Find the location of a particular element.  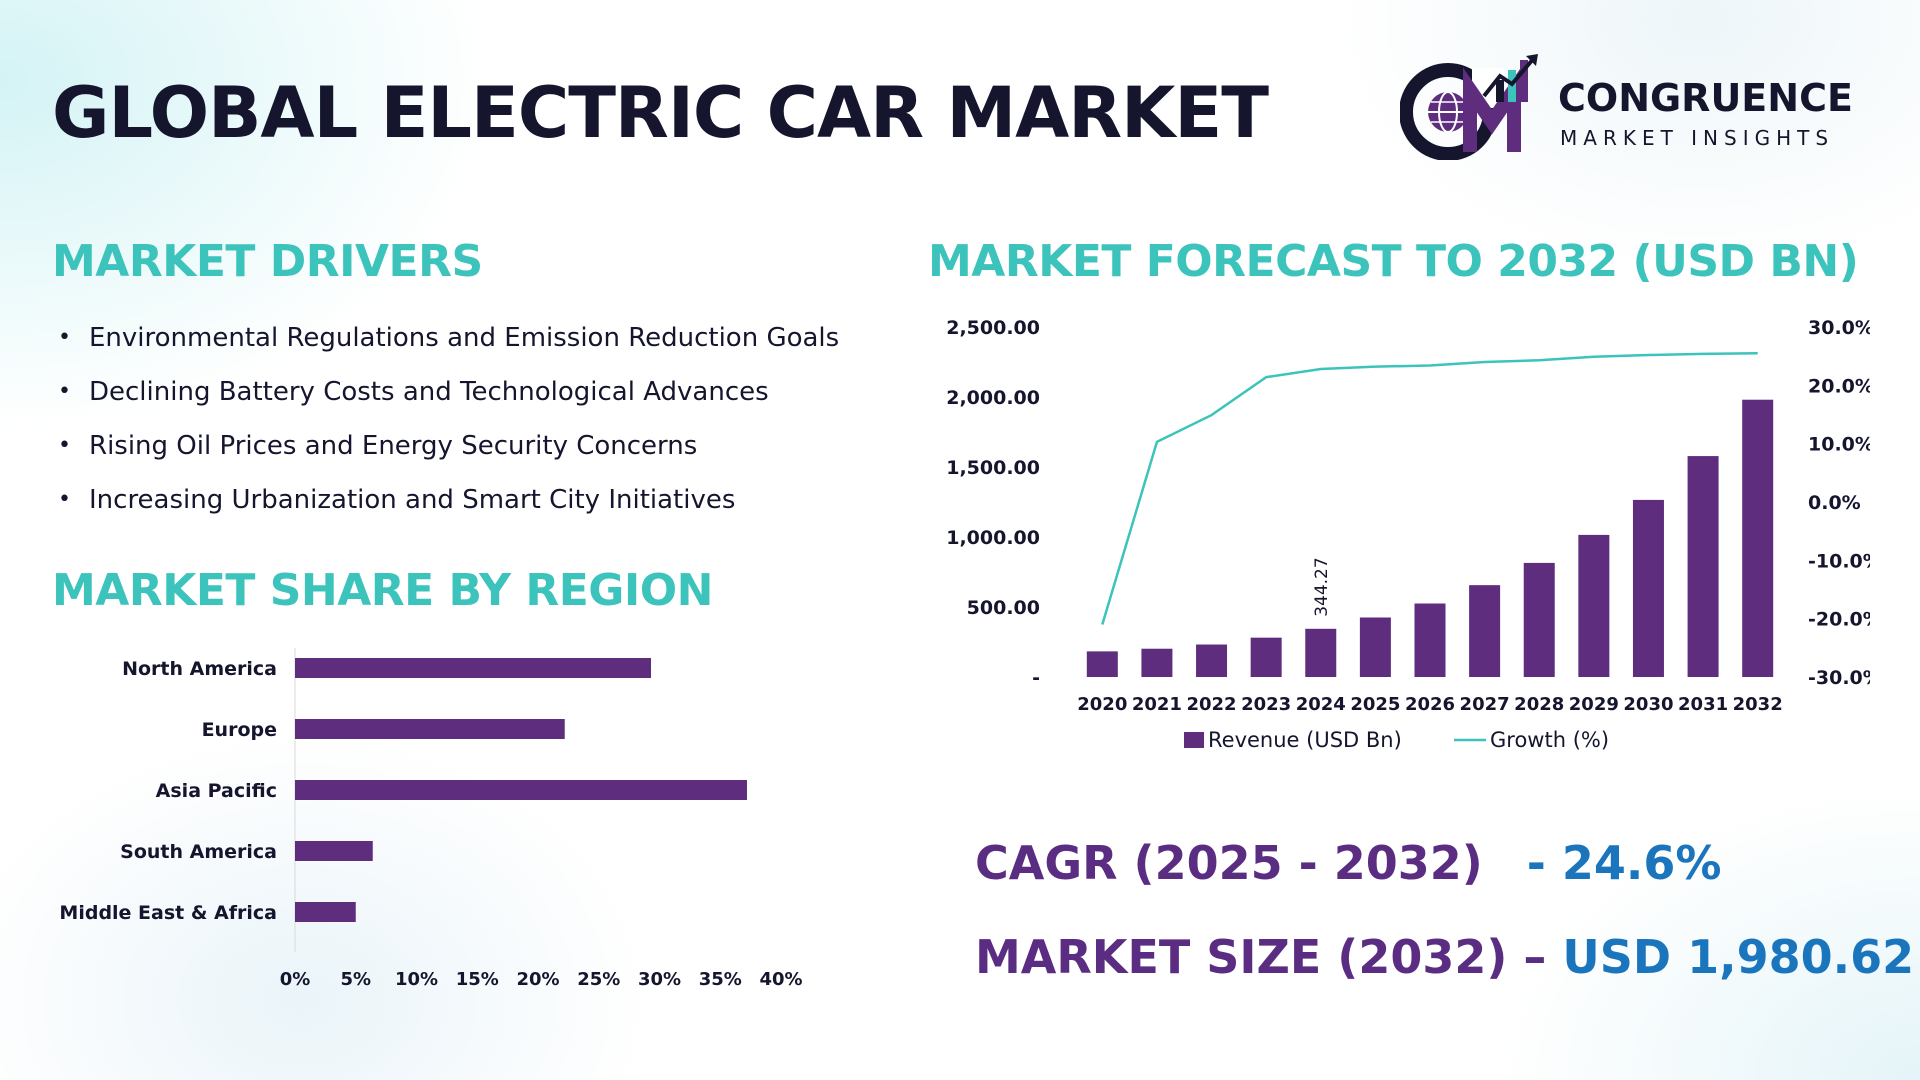

forecast-x-tick: 2028 is located at coordinates (1539, 704).